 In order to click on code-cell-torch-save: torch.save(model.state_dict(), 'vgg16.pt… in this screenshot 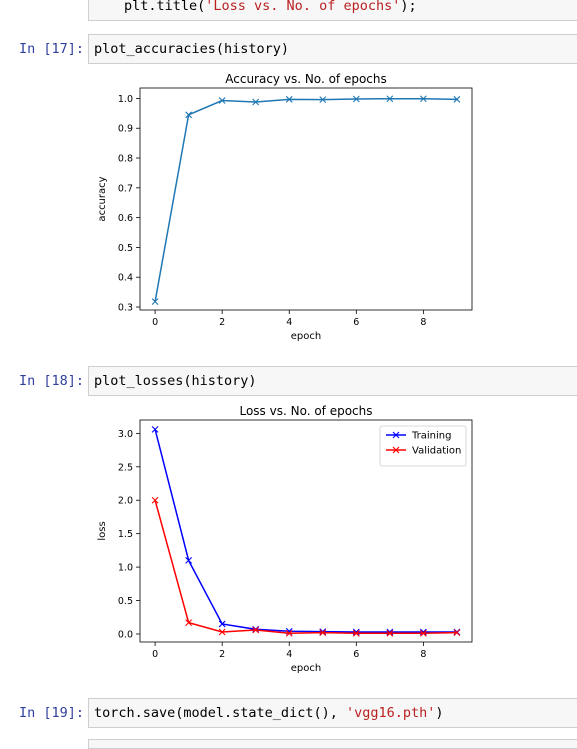, I will do `click(332, 713)`.